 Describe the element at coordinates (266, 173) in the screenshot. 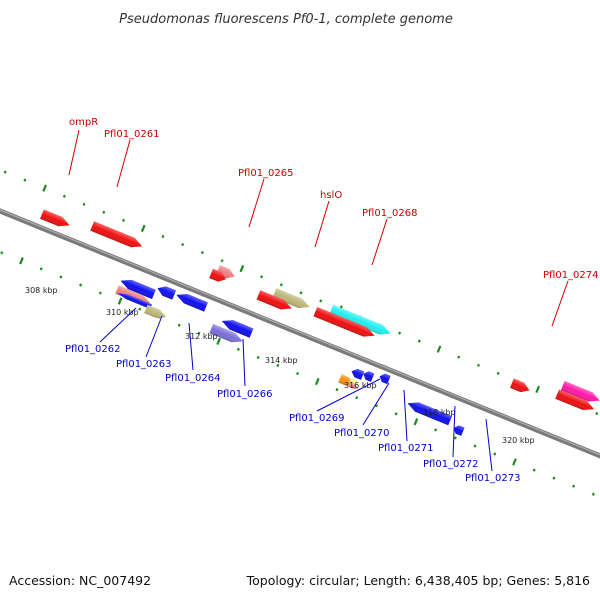

I see `gene-label-Pfl01_0265: Pfl01_0265` at that location.